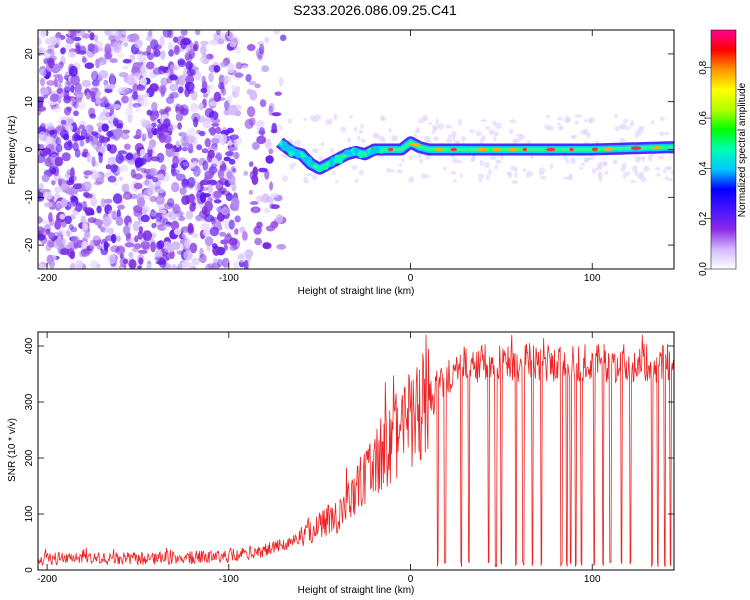 The image size is (750, 600). I want to click on colorbar-frame, so click(723, 149).